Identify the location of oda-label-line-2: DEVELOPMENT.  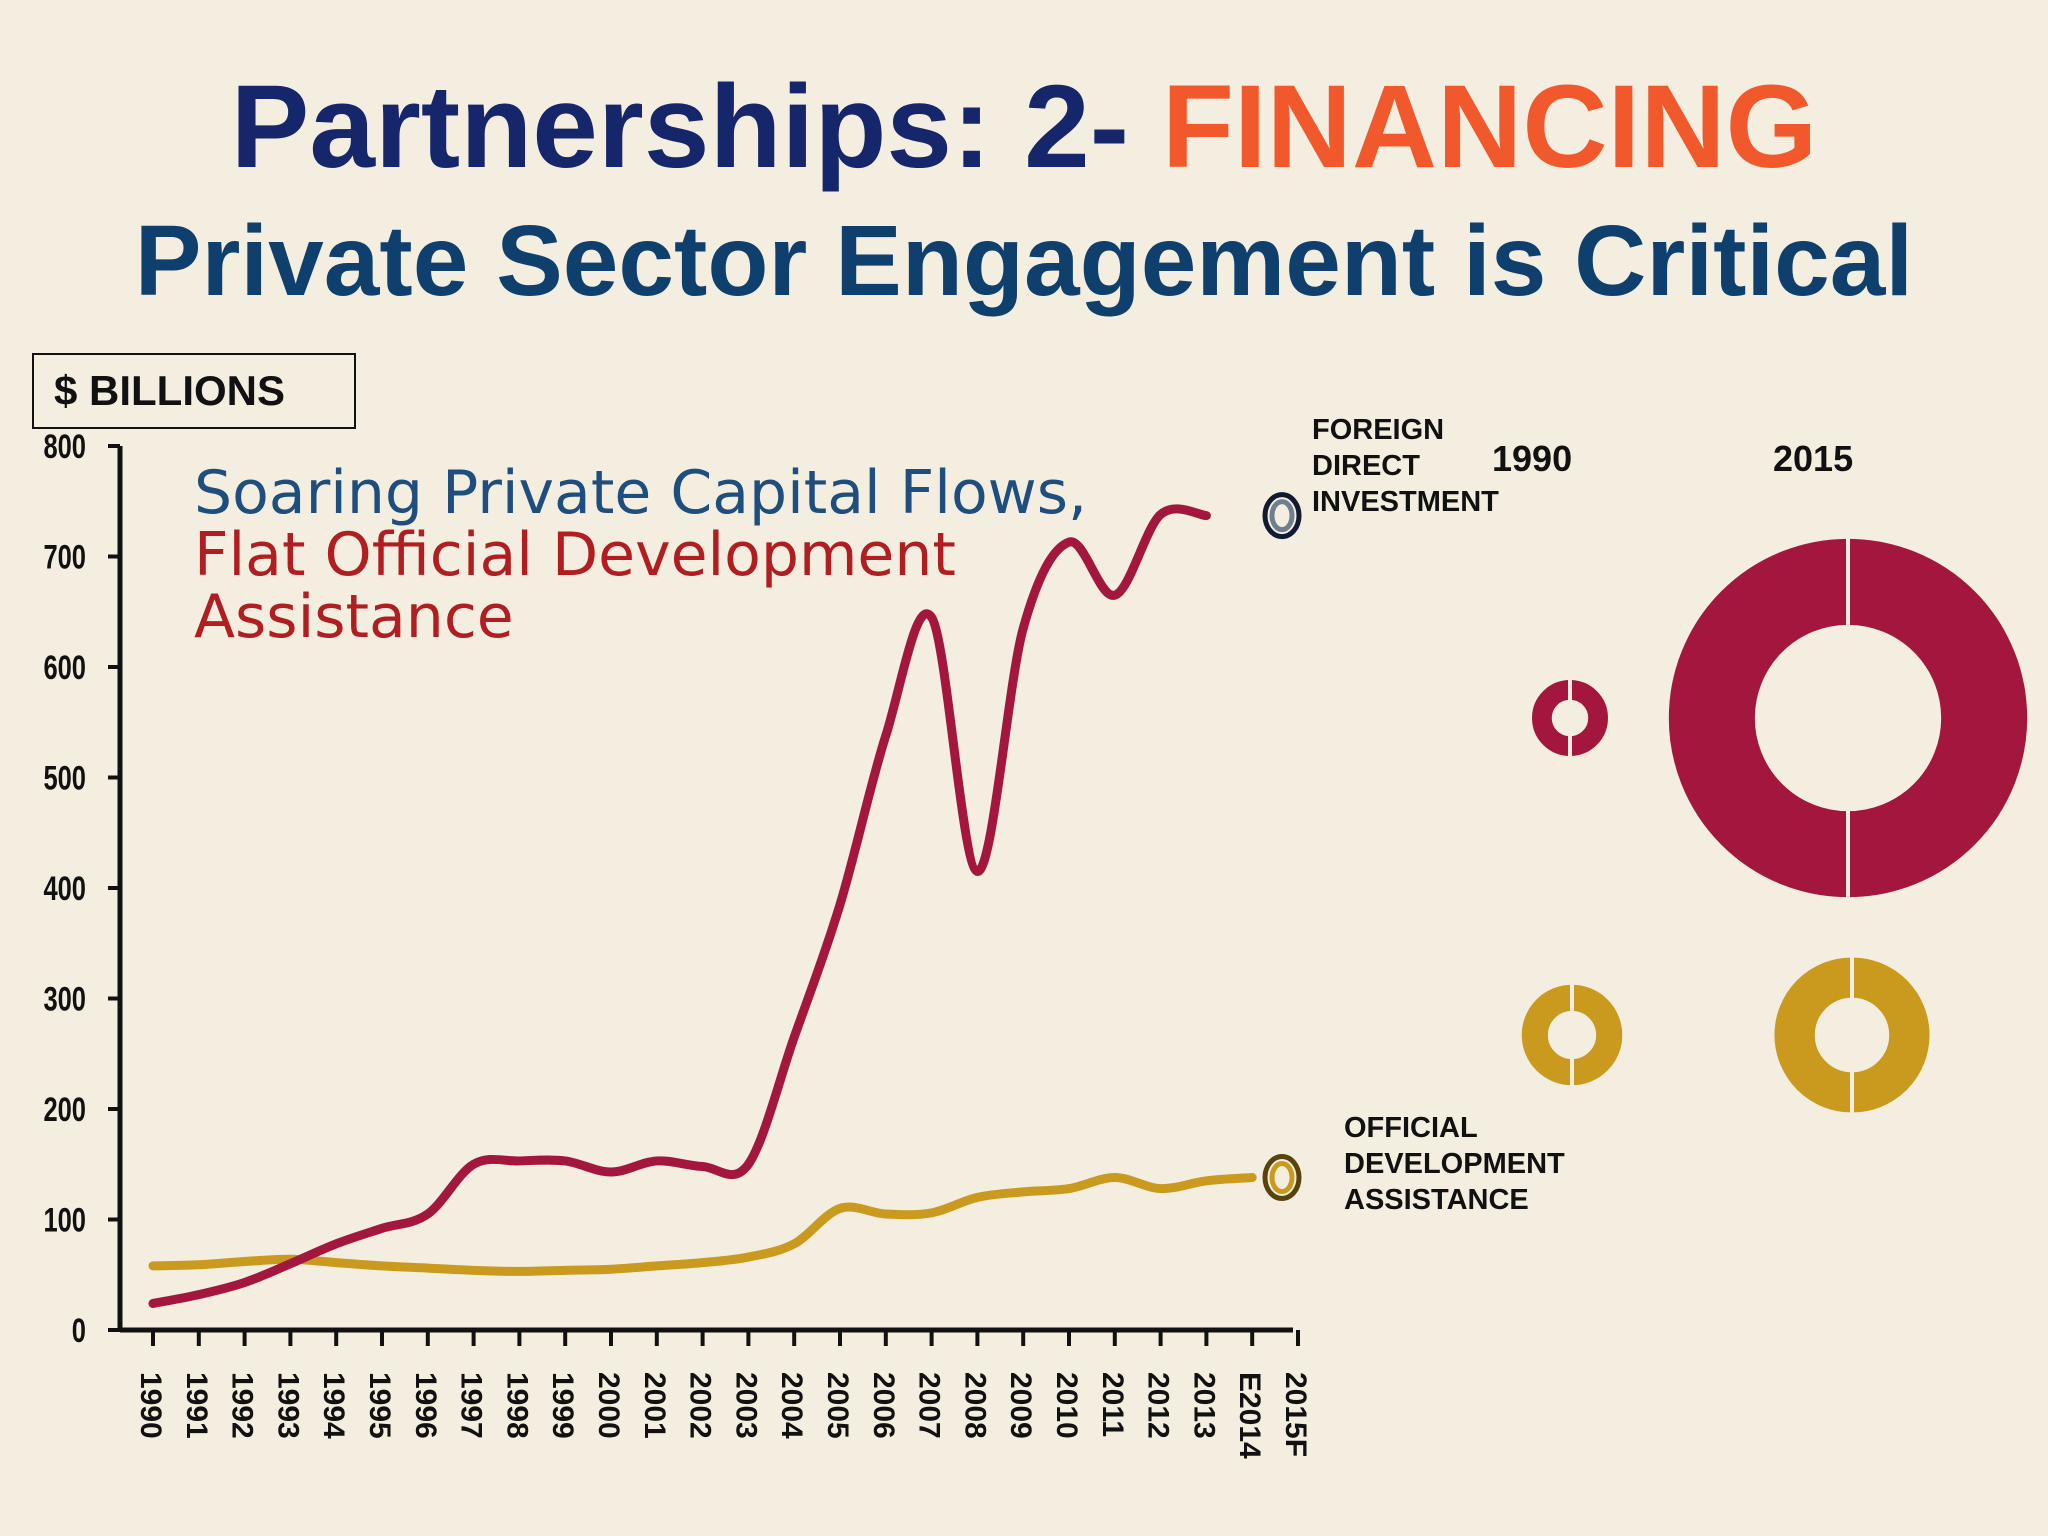
(1454, 1164).